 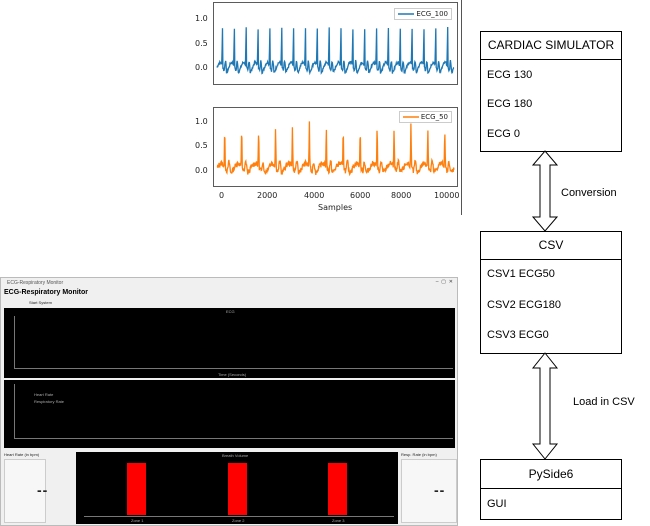 What do you see at coordinates (429, 491) in the screenshot?
I see `respiratory-rate-display` at bounding box center [429, 491].